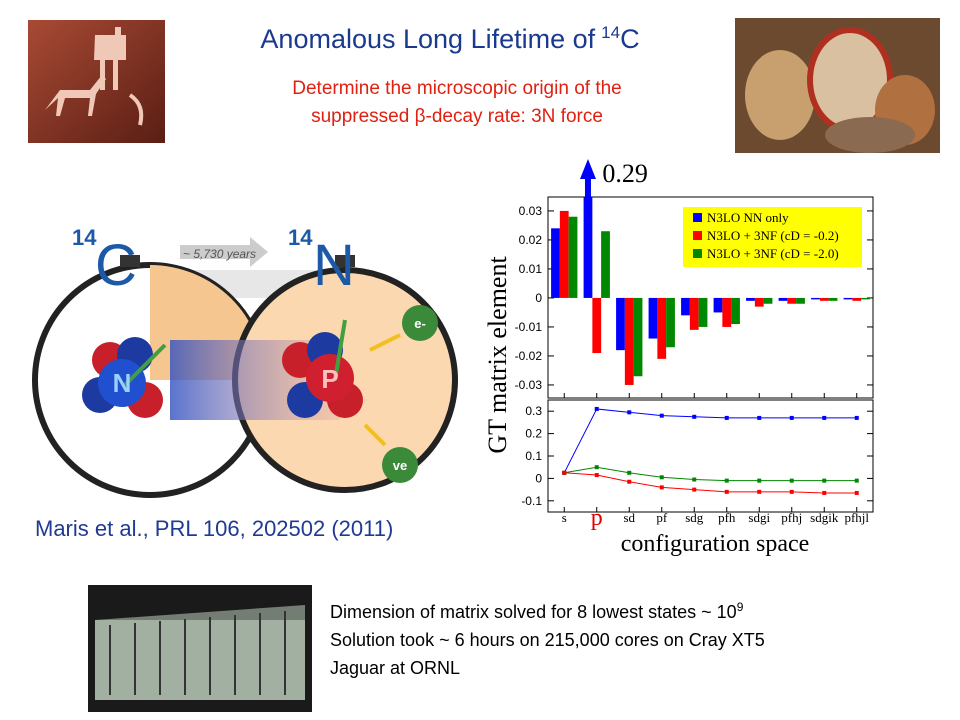 This screenshot has height=720, width=960. What do you see at coordinates (329, 379) in the screenshot?
I see `proton-label: P` at bounding box center [329, 379].